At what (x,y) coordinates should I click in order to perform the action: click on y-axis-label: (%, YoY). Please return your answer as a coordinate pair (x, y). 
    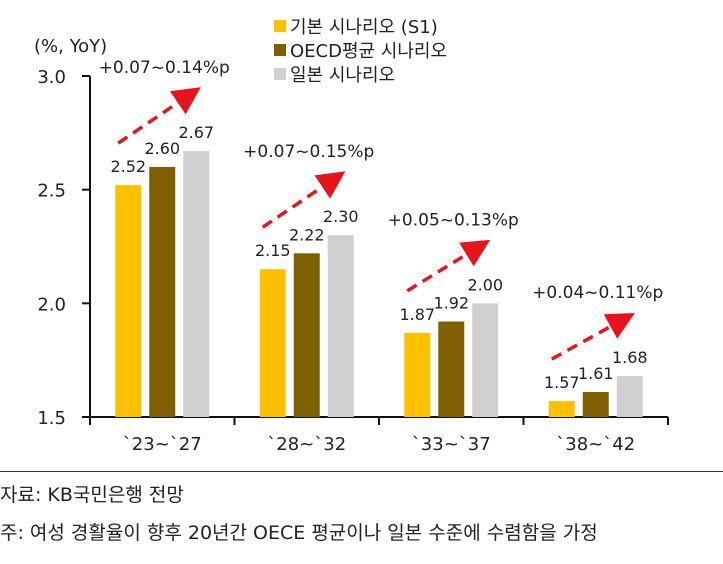
    Looking at the image, I should click on (70, 46).